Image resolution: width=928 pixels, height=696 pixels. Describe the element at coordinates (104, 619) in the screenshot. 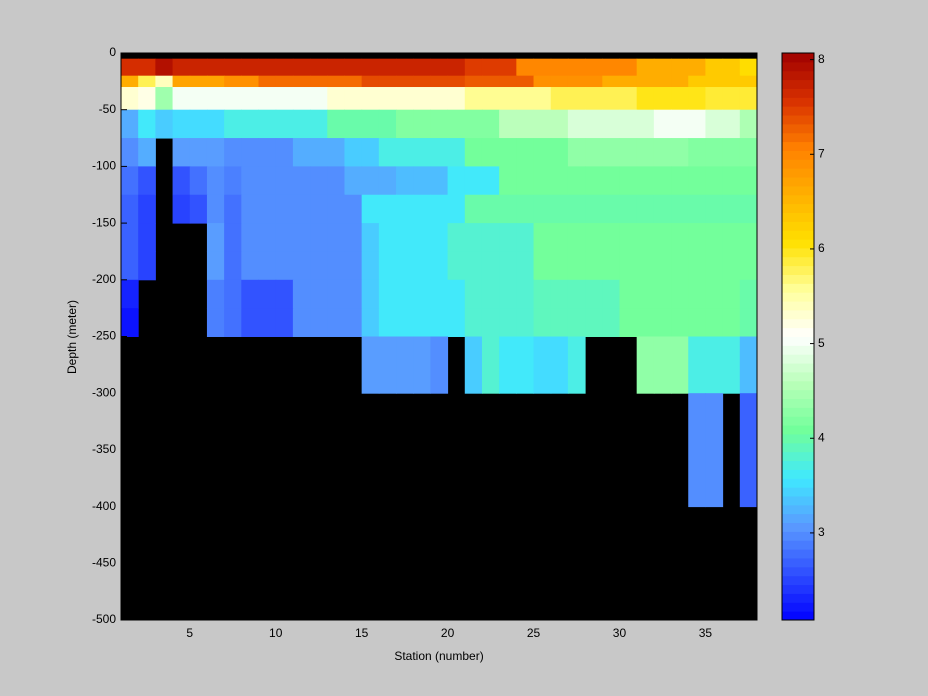

I see `y-tick-label: -500` at that location.